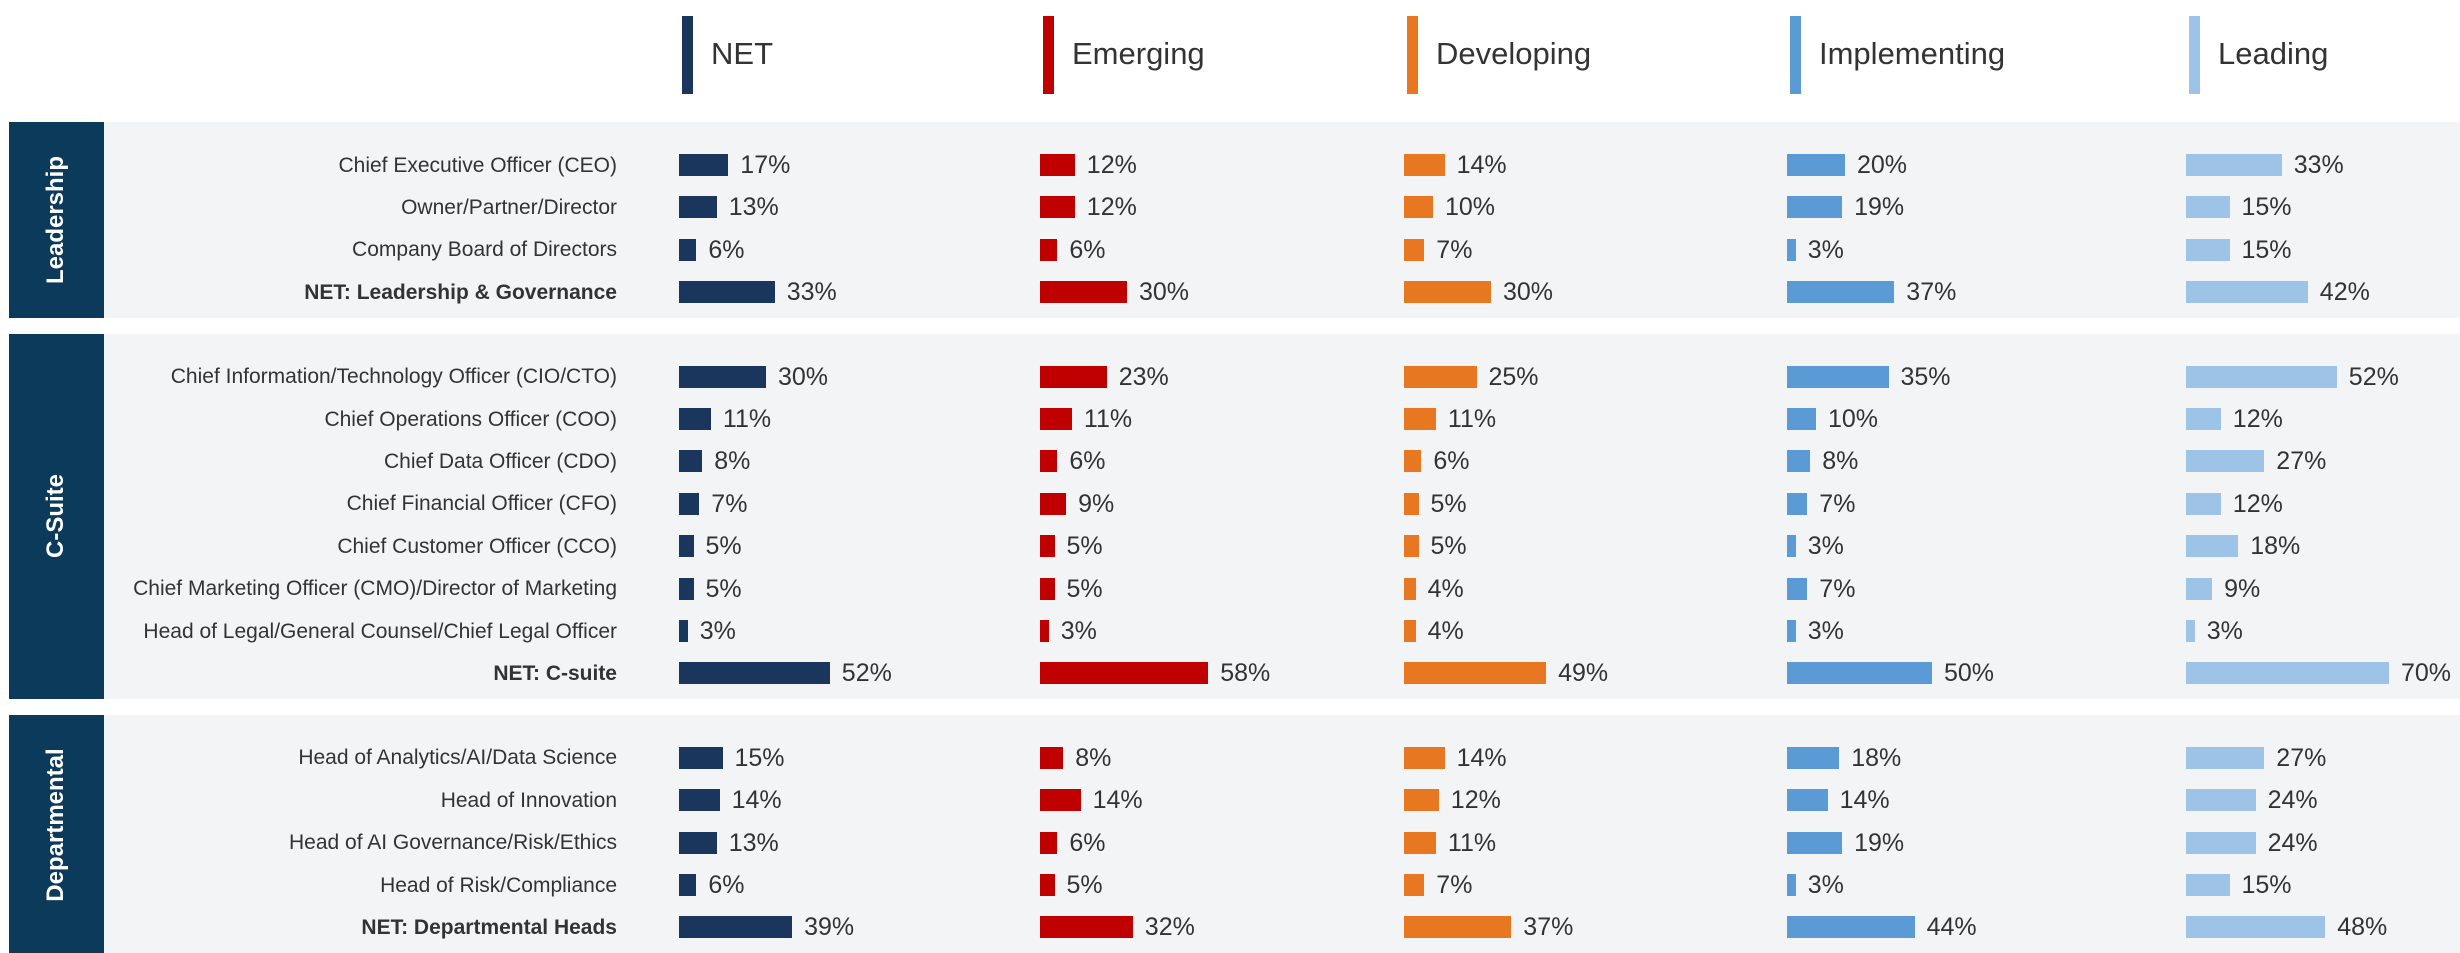 The height and width of the screenshot is (953, 2460). Describe the element at coordinates (2273, 53) in the screenshot. I see `header-label: Leading` at that location.